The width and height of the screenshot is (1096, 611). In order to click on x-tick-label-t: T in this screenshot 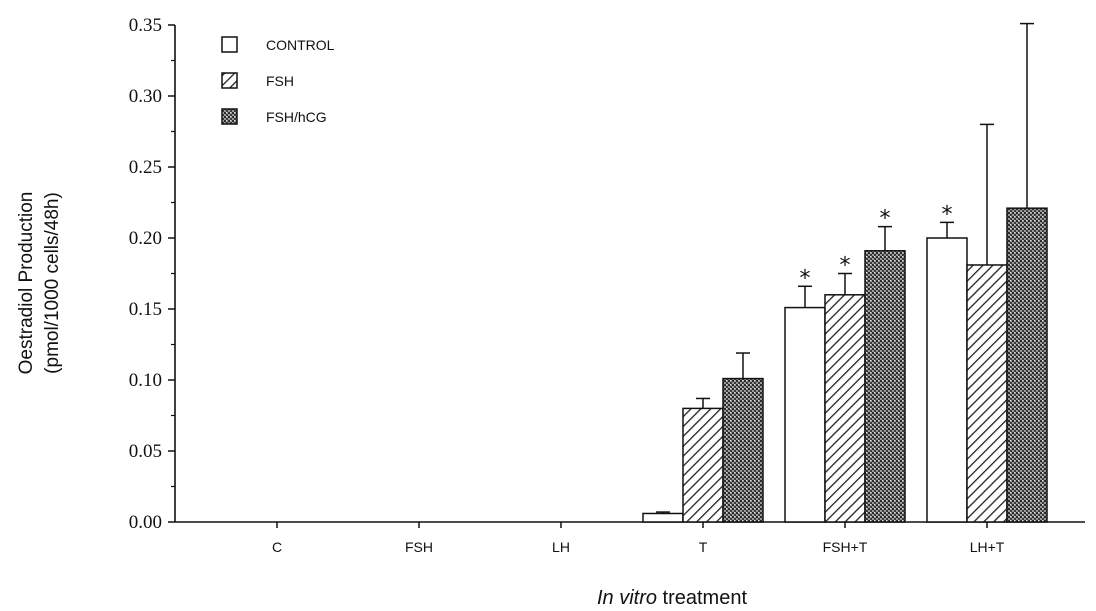, I will do `click(703, 547)`.